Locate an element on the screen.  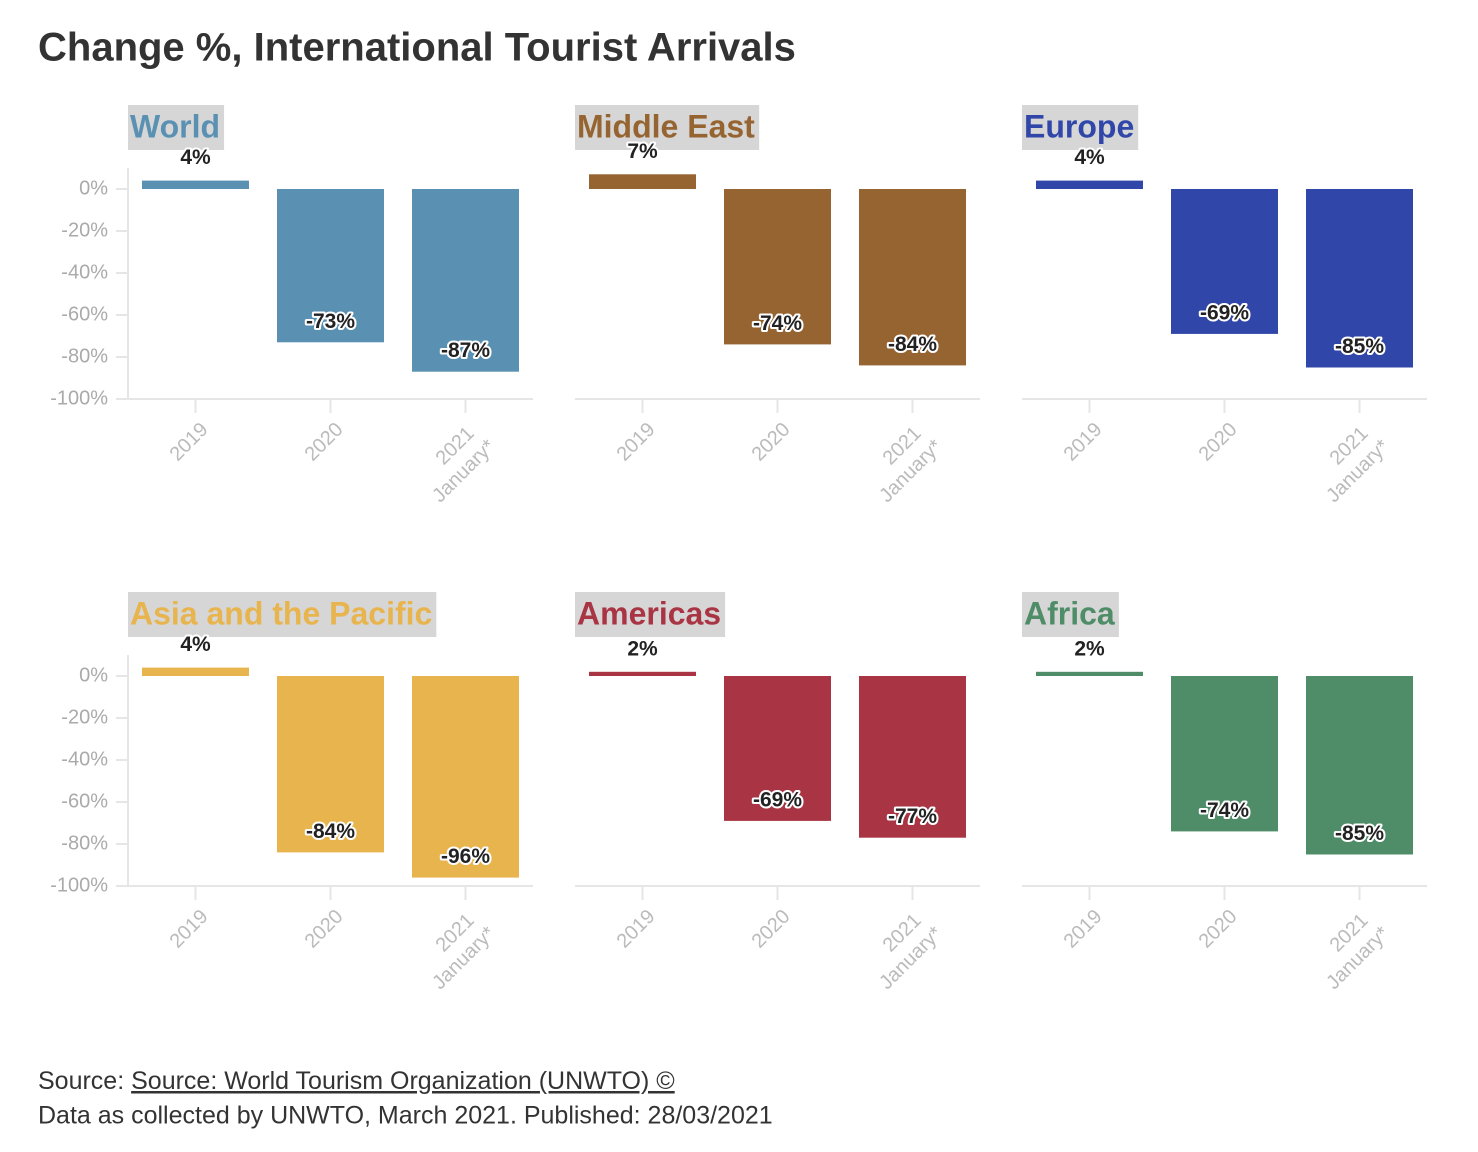
panel-title: Americas is located at coordinates (649, 613).